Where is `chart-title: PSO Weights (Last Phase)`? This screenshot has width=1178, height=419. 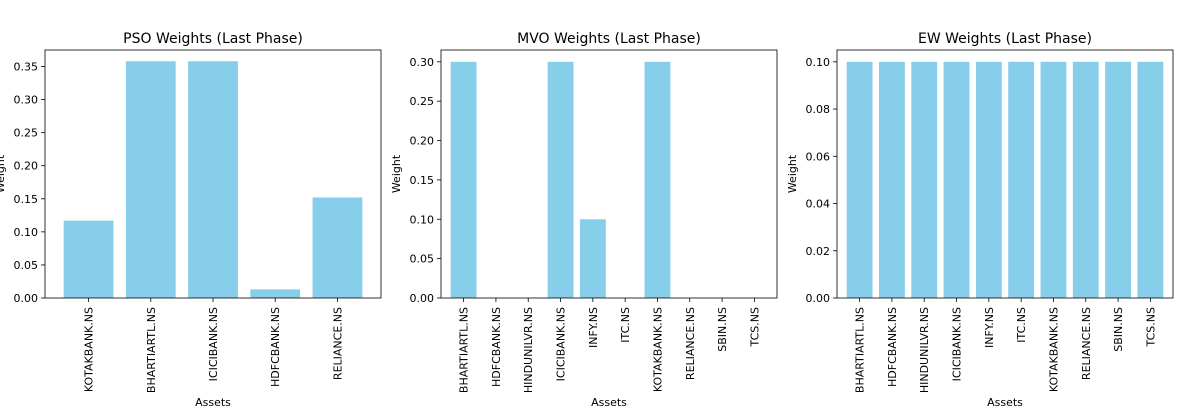 chart-title: PSO Weights (Last Phase) is located at coordinates (213, 39).